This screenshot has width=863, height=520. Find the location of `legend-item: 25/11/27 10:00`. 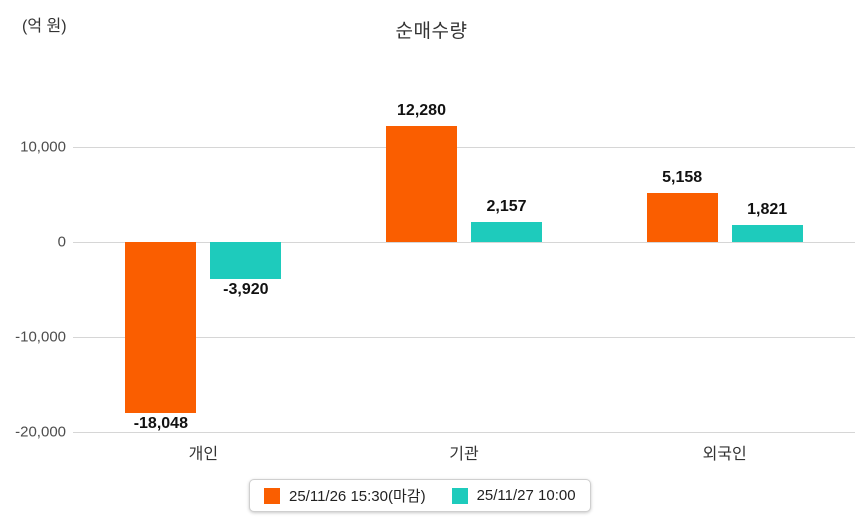

legend-item: 25/11/27 10:00 is located at coordinates (513, 495).